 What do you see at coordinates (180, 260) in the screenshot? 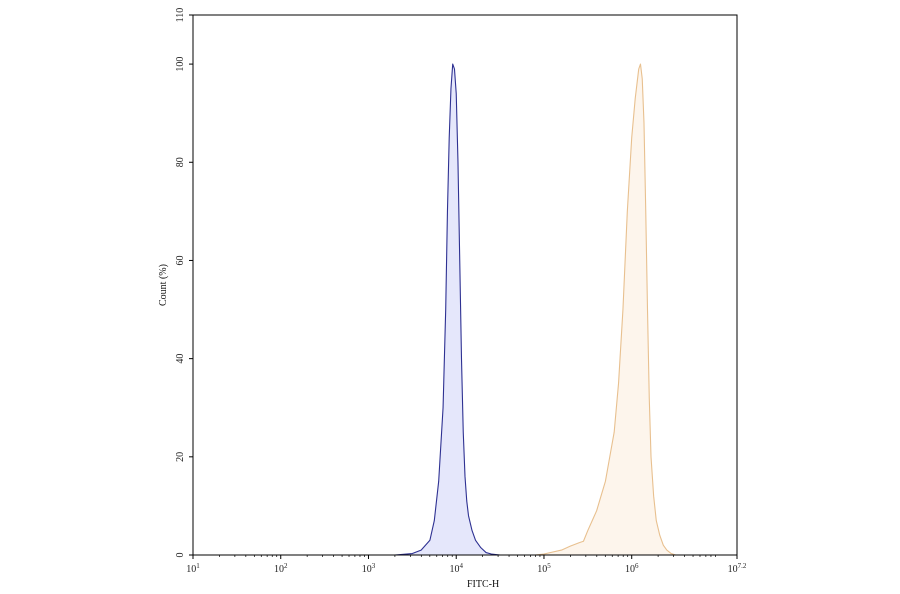
I see `y-tick-label: 60` at bounding box center [180, 260].